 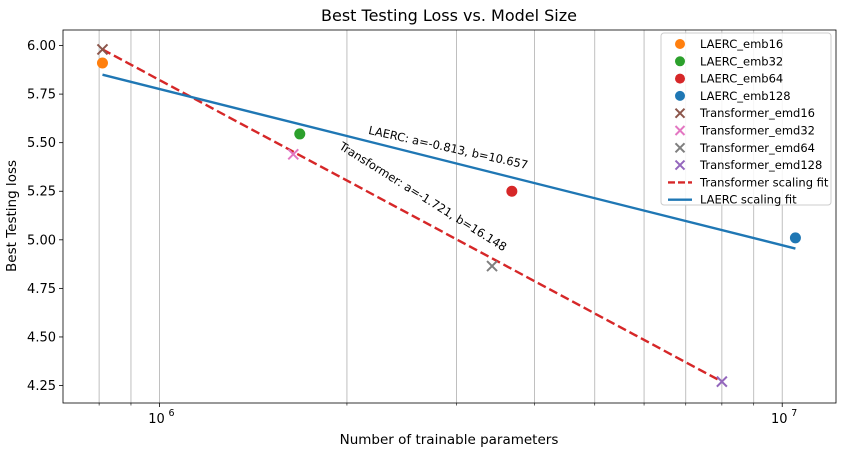 I want to click on legend-label: Transformer_emd64, so click(x=757, y=148).